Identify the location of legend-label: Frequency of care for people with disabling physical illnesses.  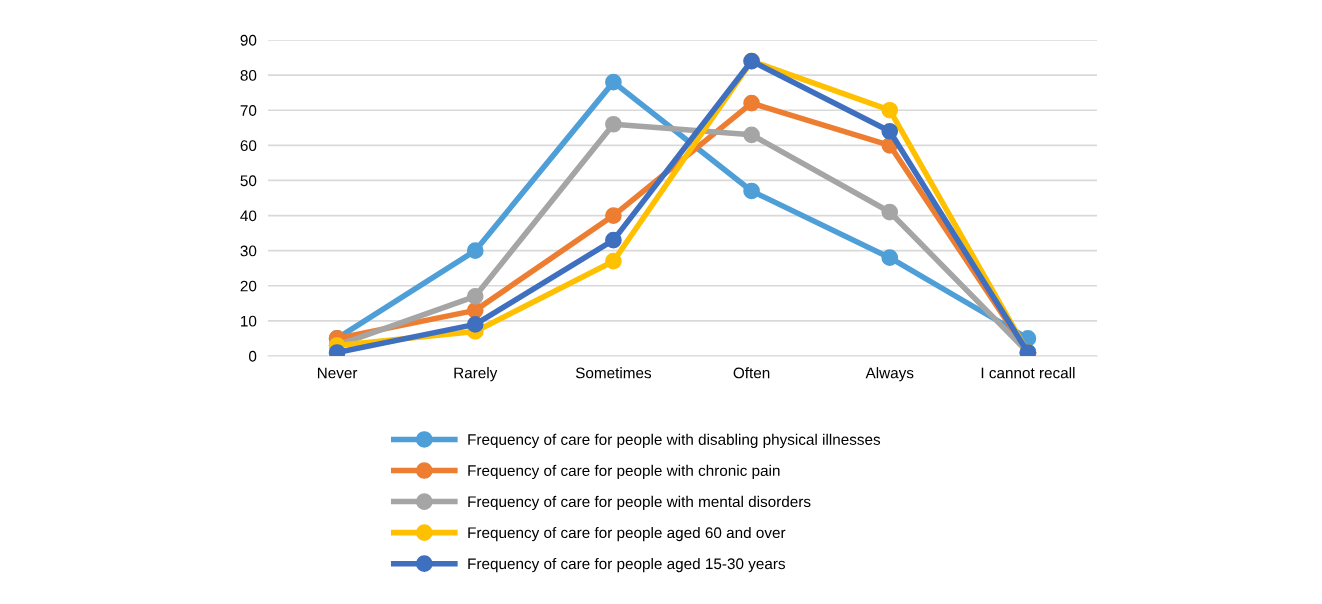
(674, 440).